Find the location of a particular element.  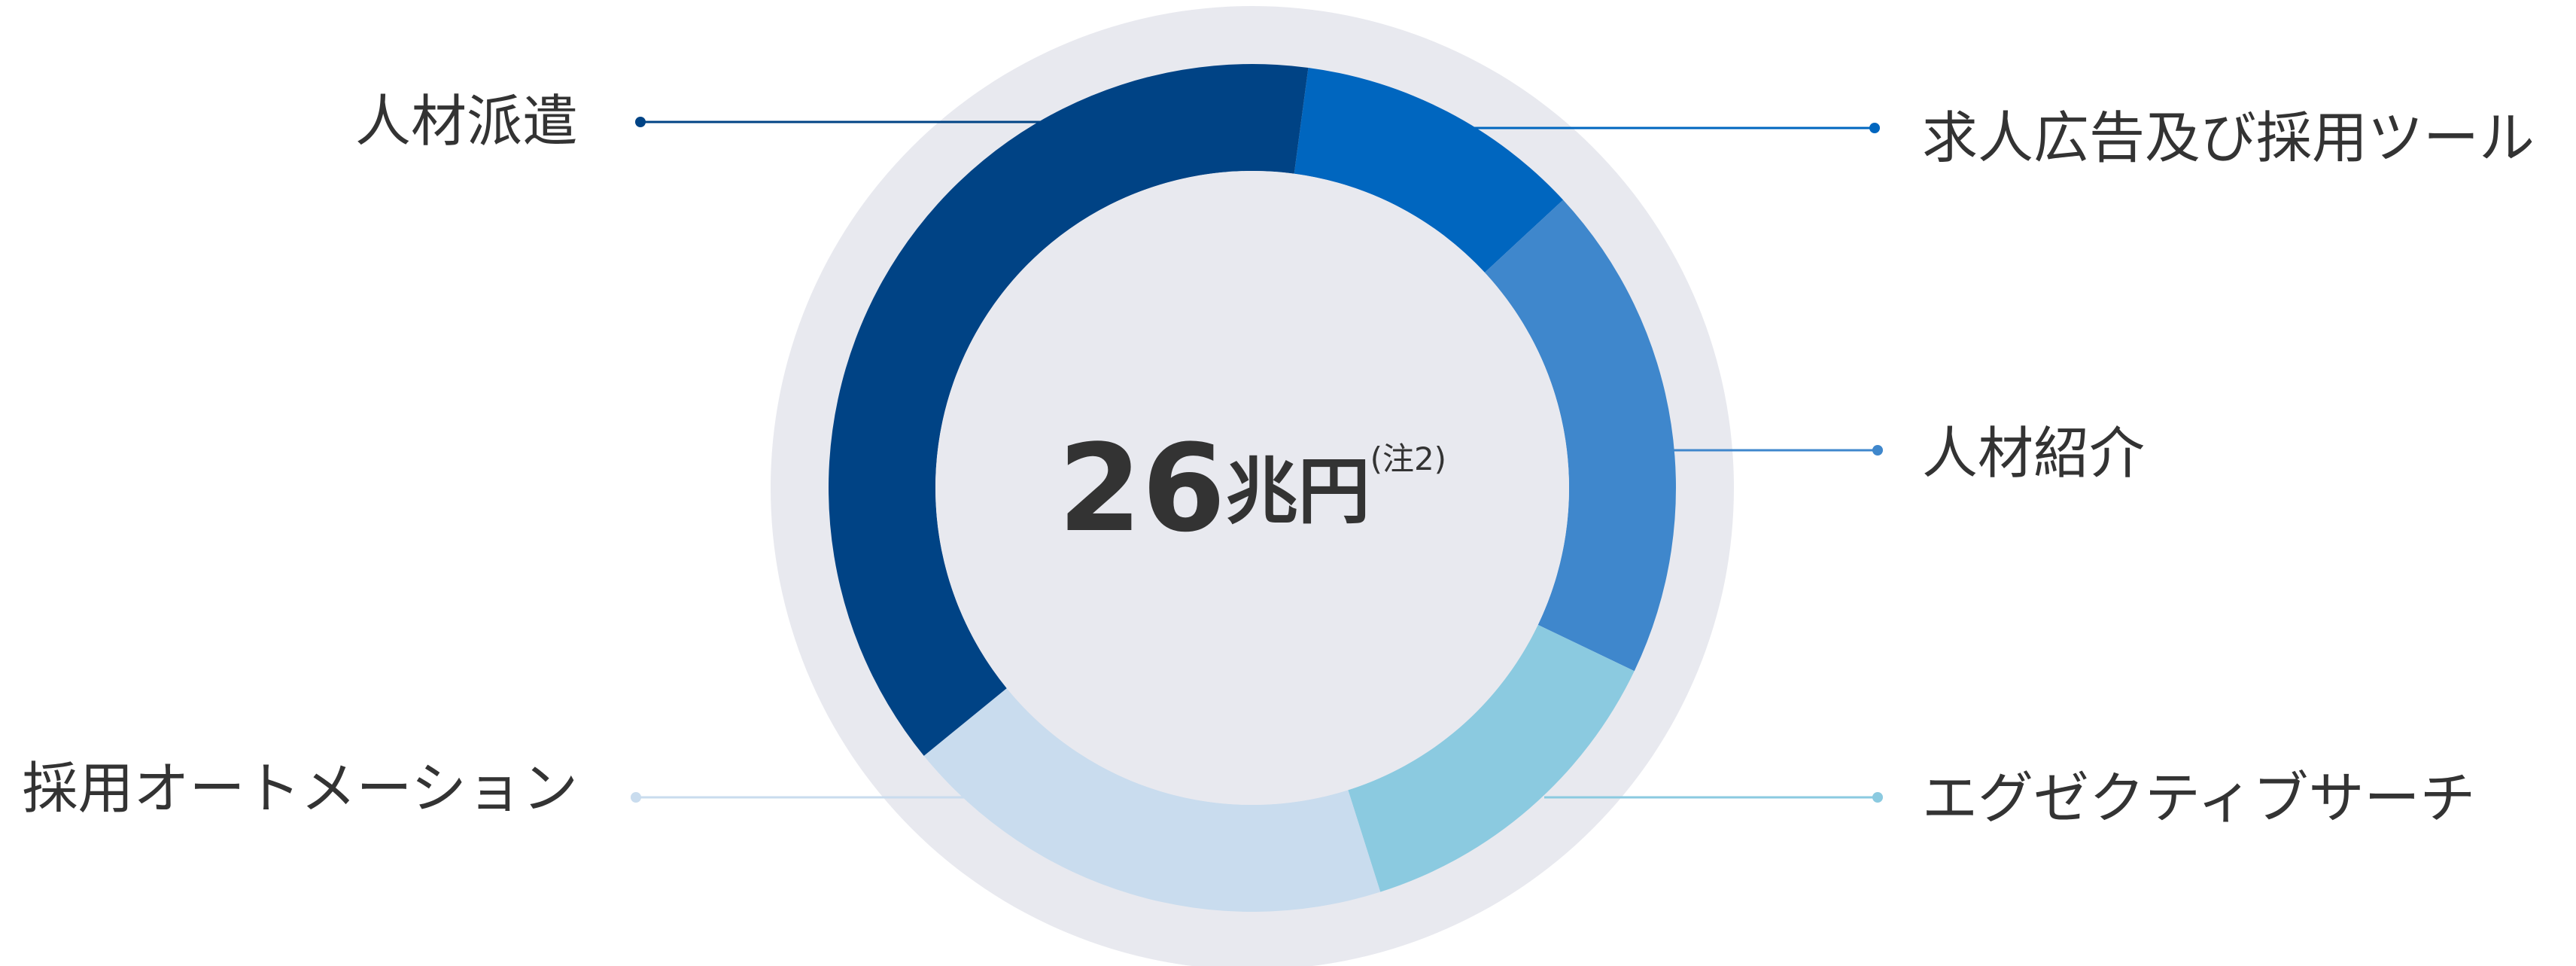

total-value: 26 is located at coordinates (1142, 489).